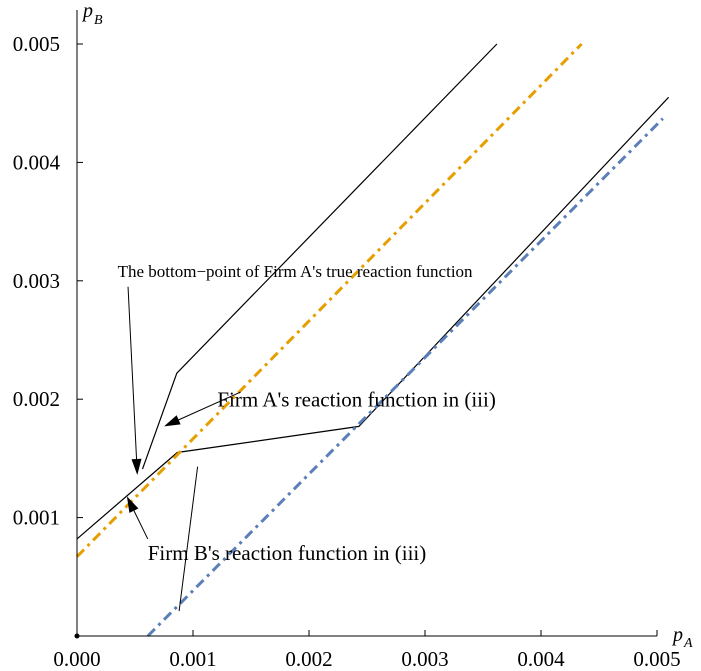 The width and height of the screenshot is (701, 671). Describe the element at coordinates (677, 635) in the screenshot. I see `x-axis-label-main: p` at that location.